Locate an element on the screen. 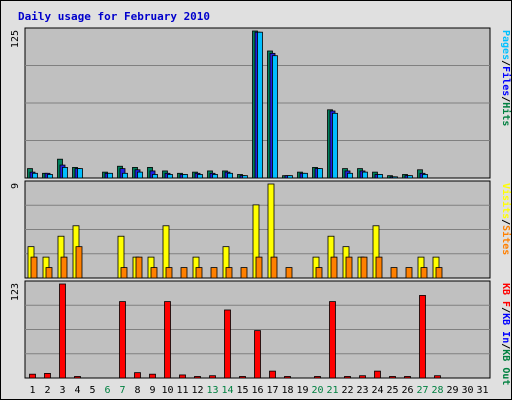 The image size is (512, 400). panel-kbytes-ymax-label: 123 is located at coordinates (15, 292).